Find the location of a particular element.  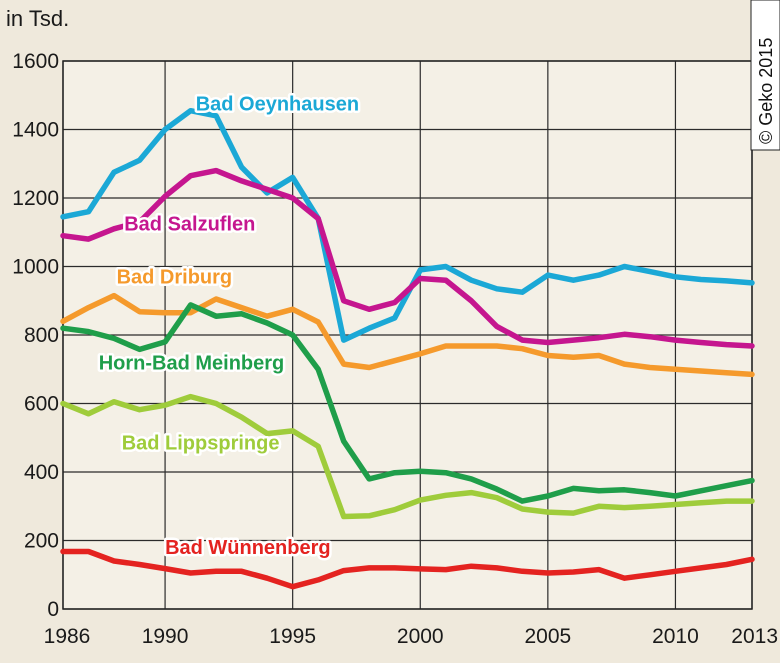

series-label-bad-oeynhausen: Bad Oeynhausen is located at coordinates (277, 105).